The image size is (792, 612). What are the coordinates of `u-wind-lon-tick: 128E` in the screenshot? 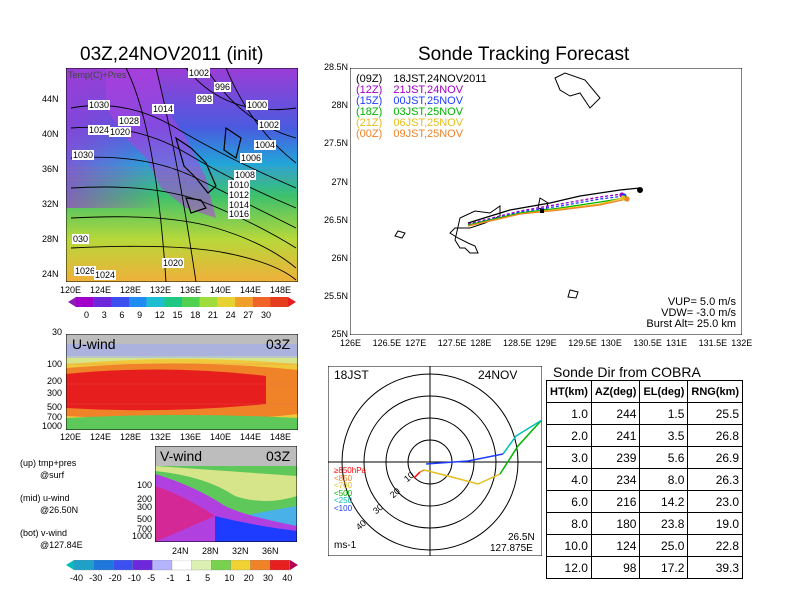 It's located at (131, 437).